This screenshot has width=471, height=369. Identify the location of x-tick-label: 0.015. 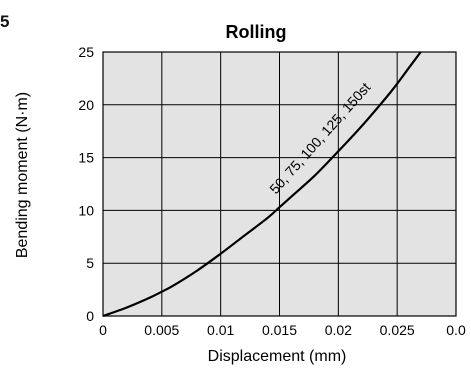
(279, 330).